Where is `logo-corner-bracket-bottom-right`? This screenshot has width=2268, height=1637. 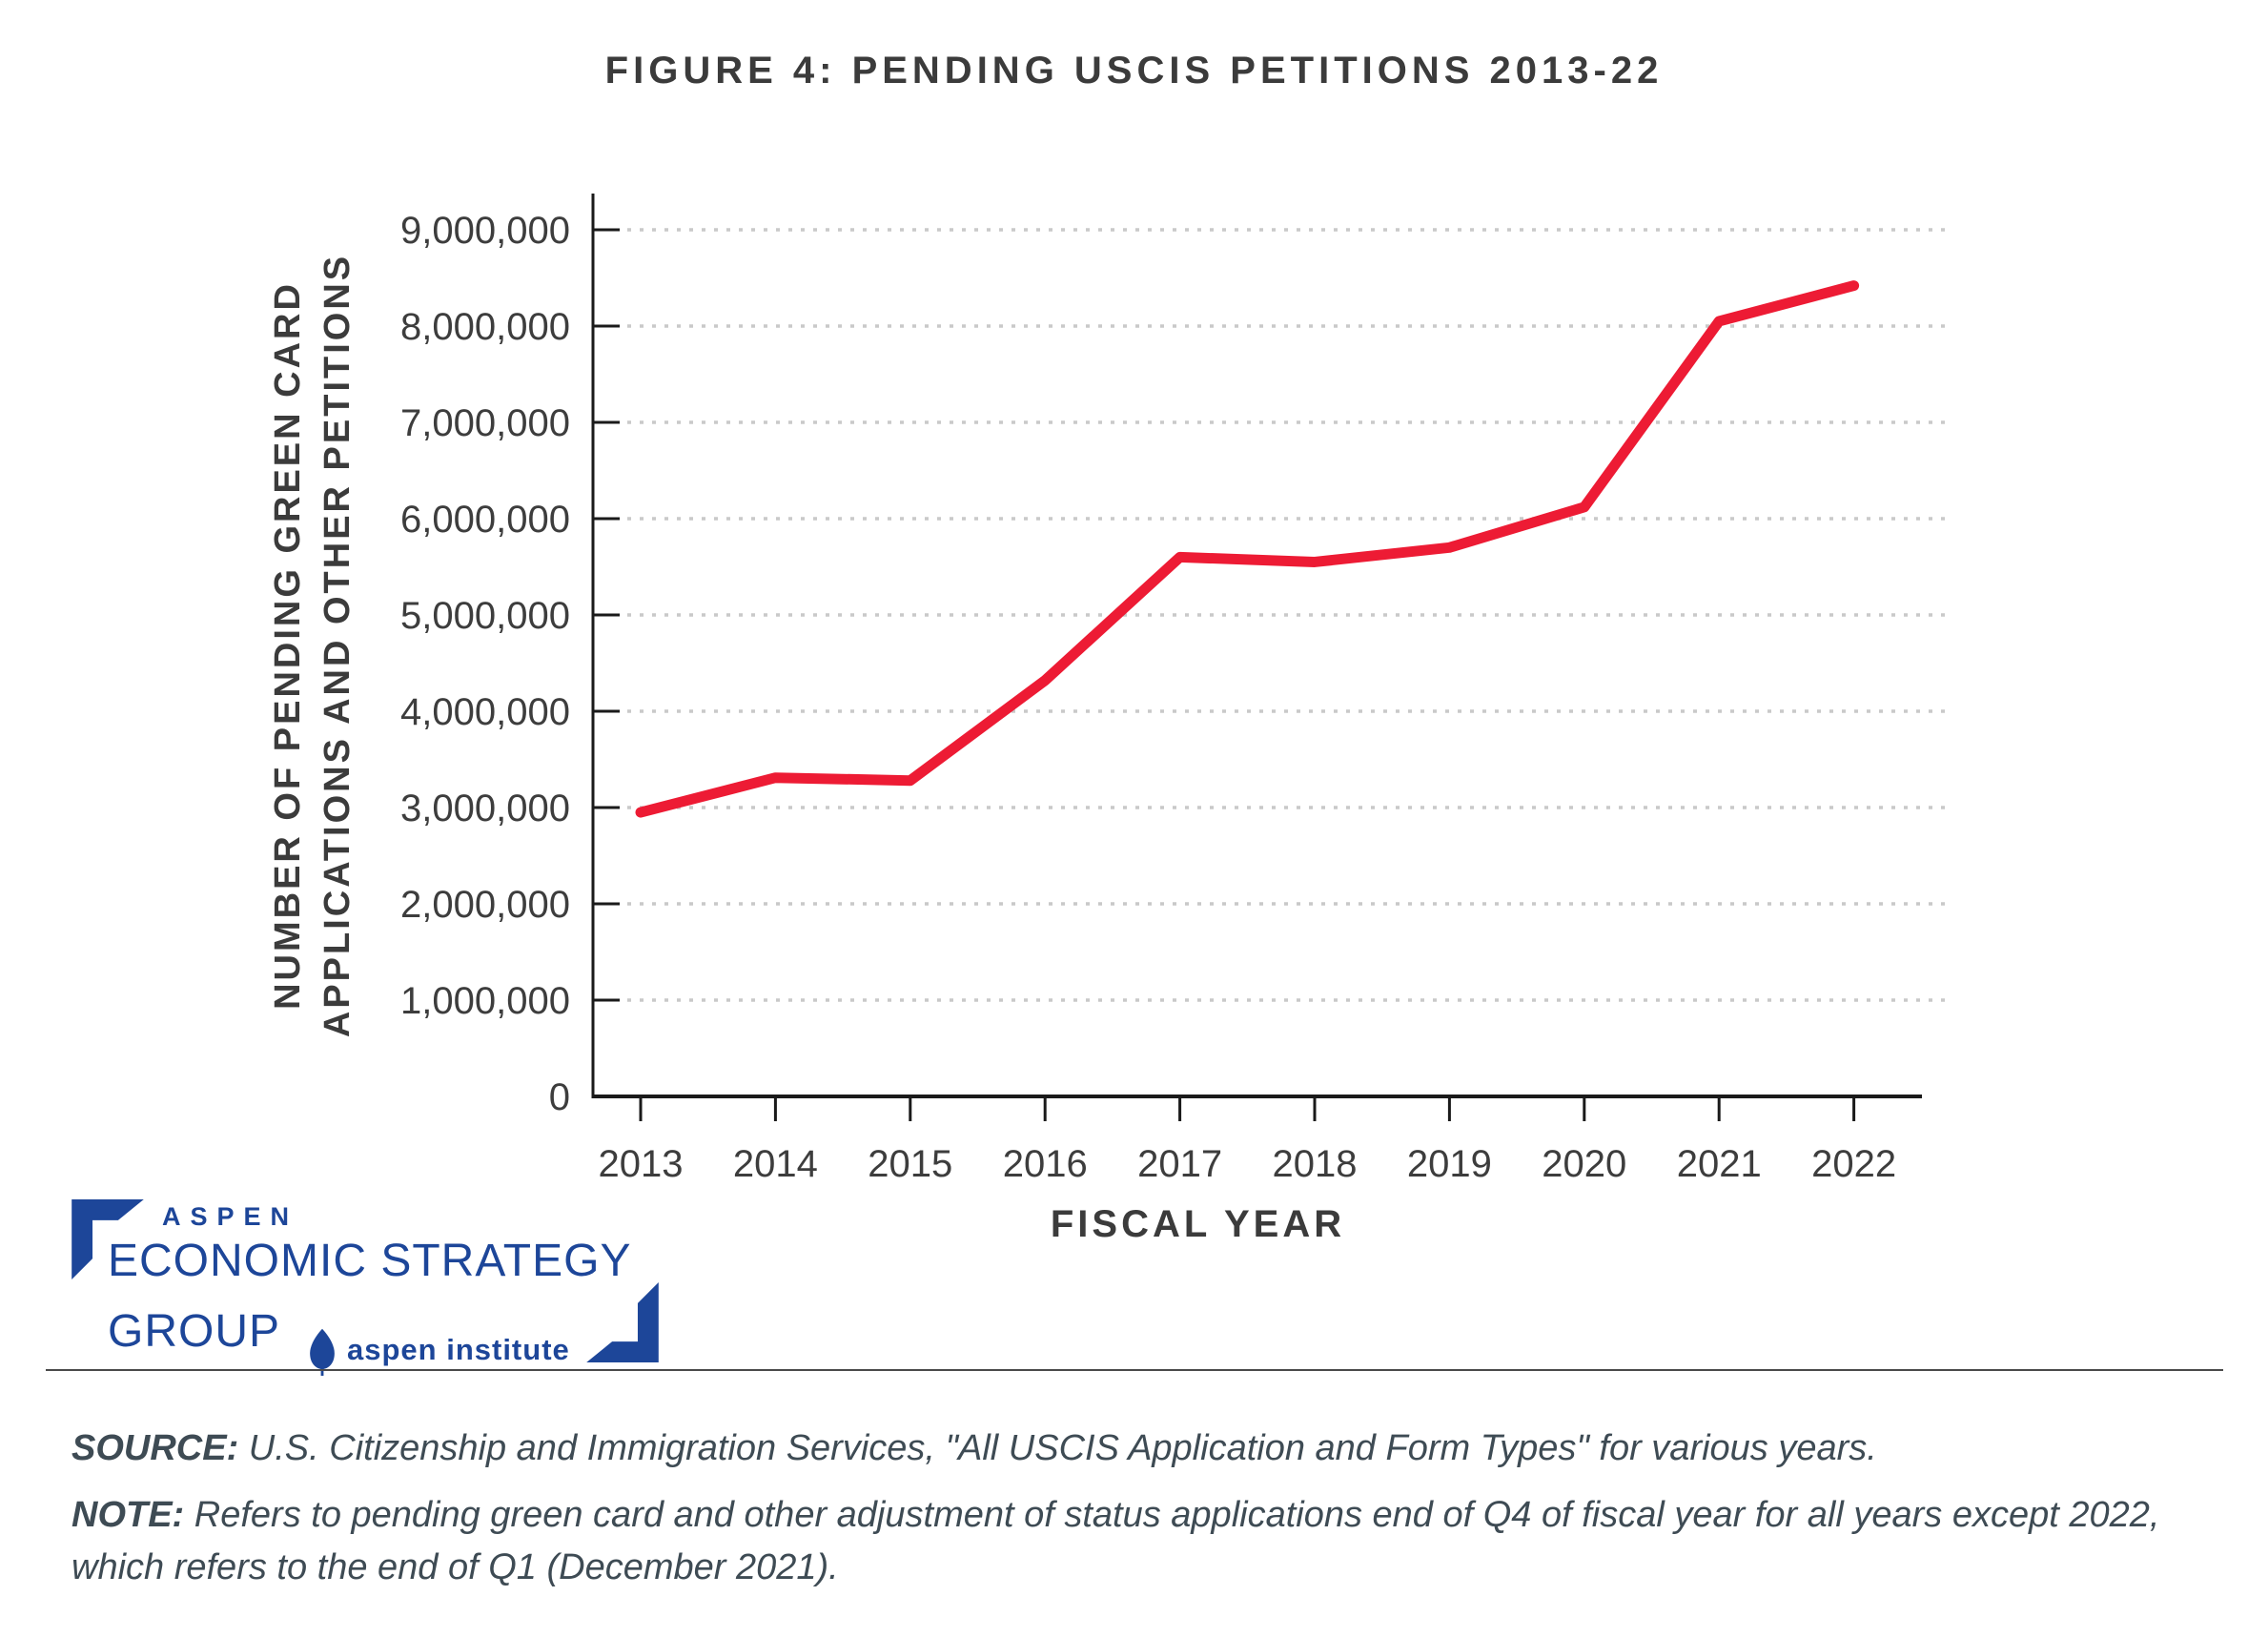 logo-corner-bracket-bottom-right is located at coordinates (622, 1322).